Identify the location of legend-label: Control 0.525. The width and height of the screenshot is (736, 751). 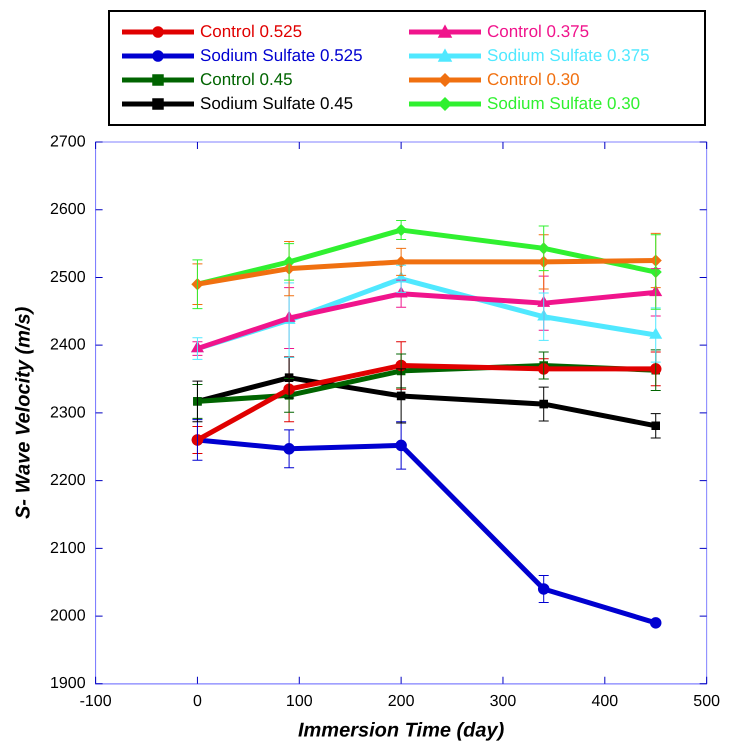
(251, 32).